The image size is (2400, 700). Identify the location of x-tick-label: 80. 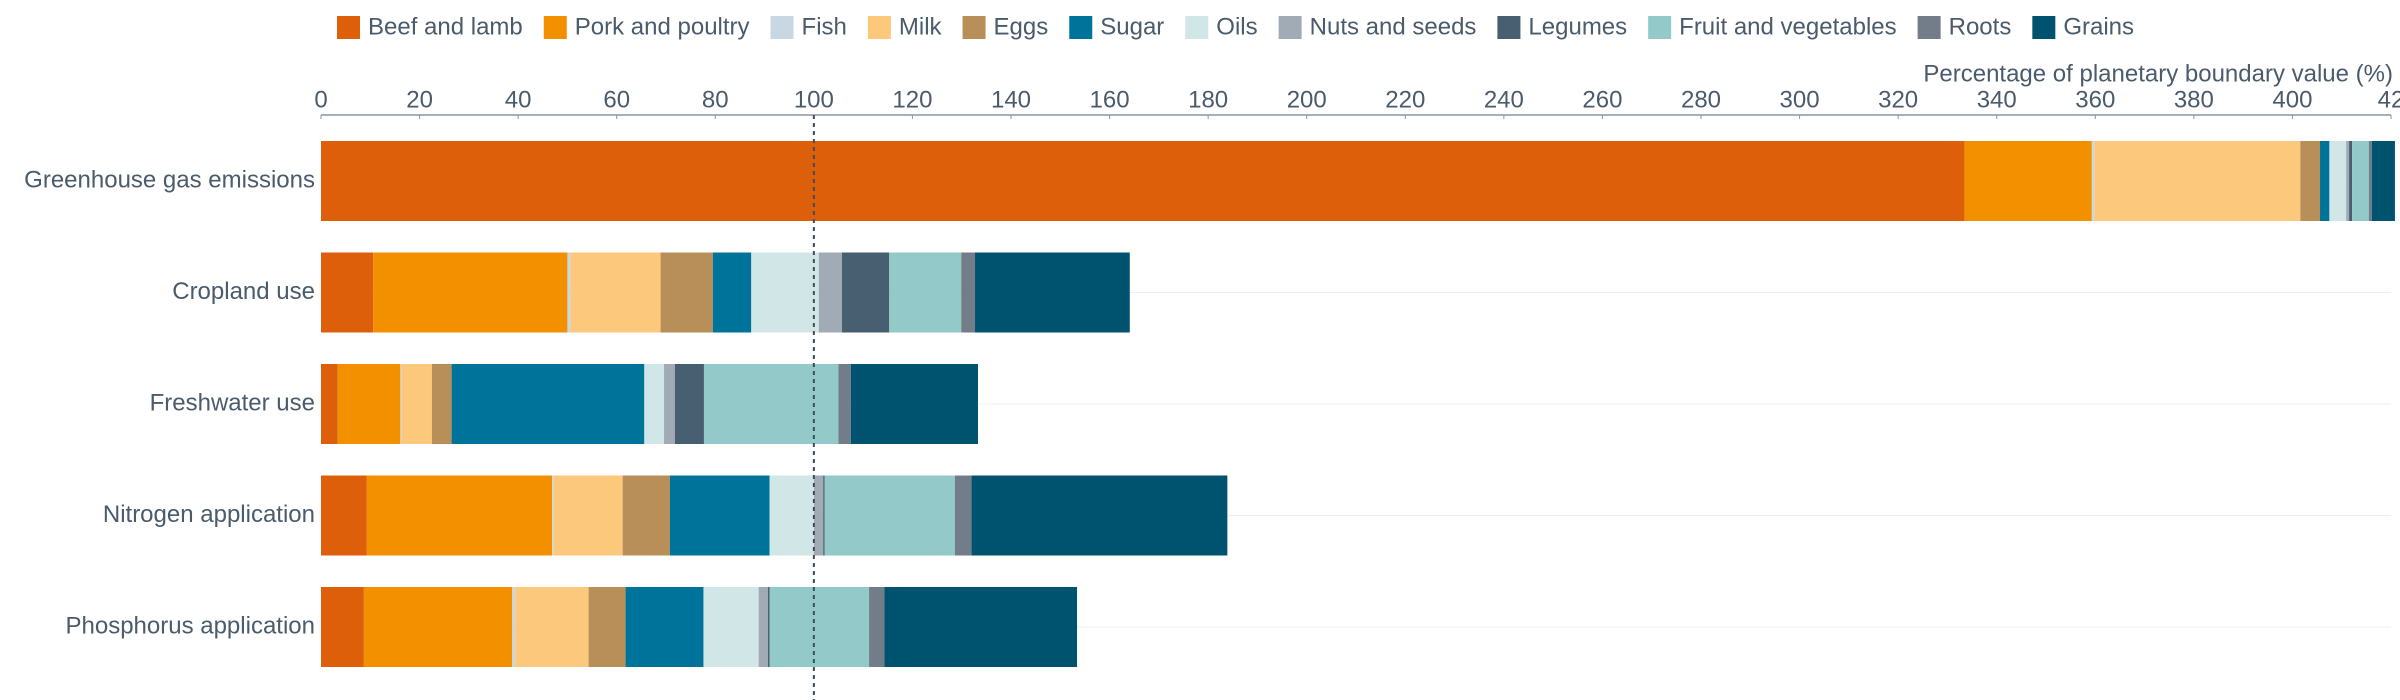
(715, 99).